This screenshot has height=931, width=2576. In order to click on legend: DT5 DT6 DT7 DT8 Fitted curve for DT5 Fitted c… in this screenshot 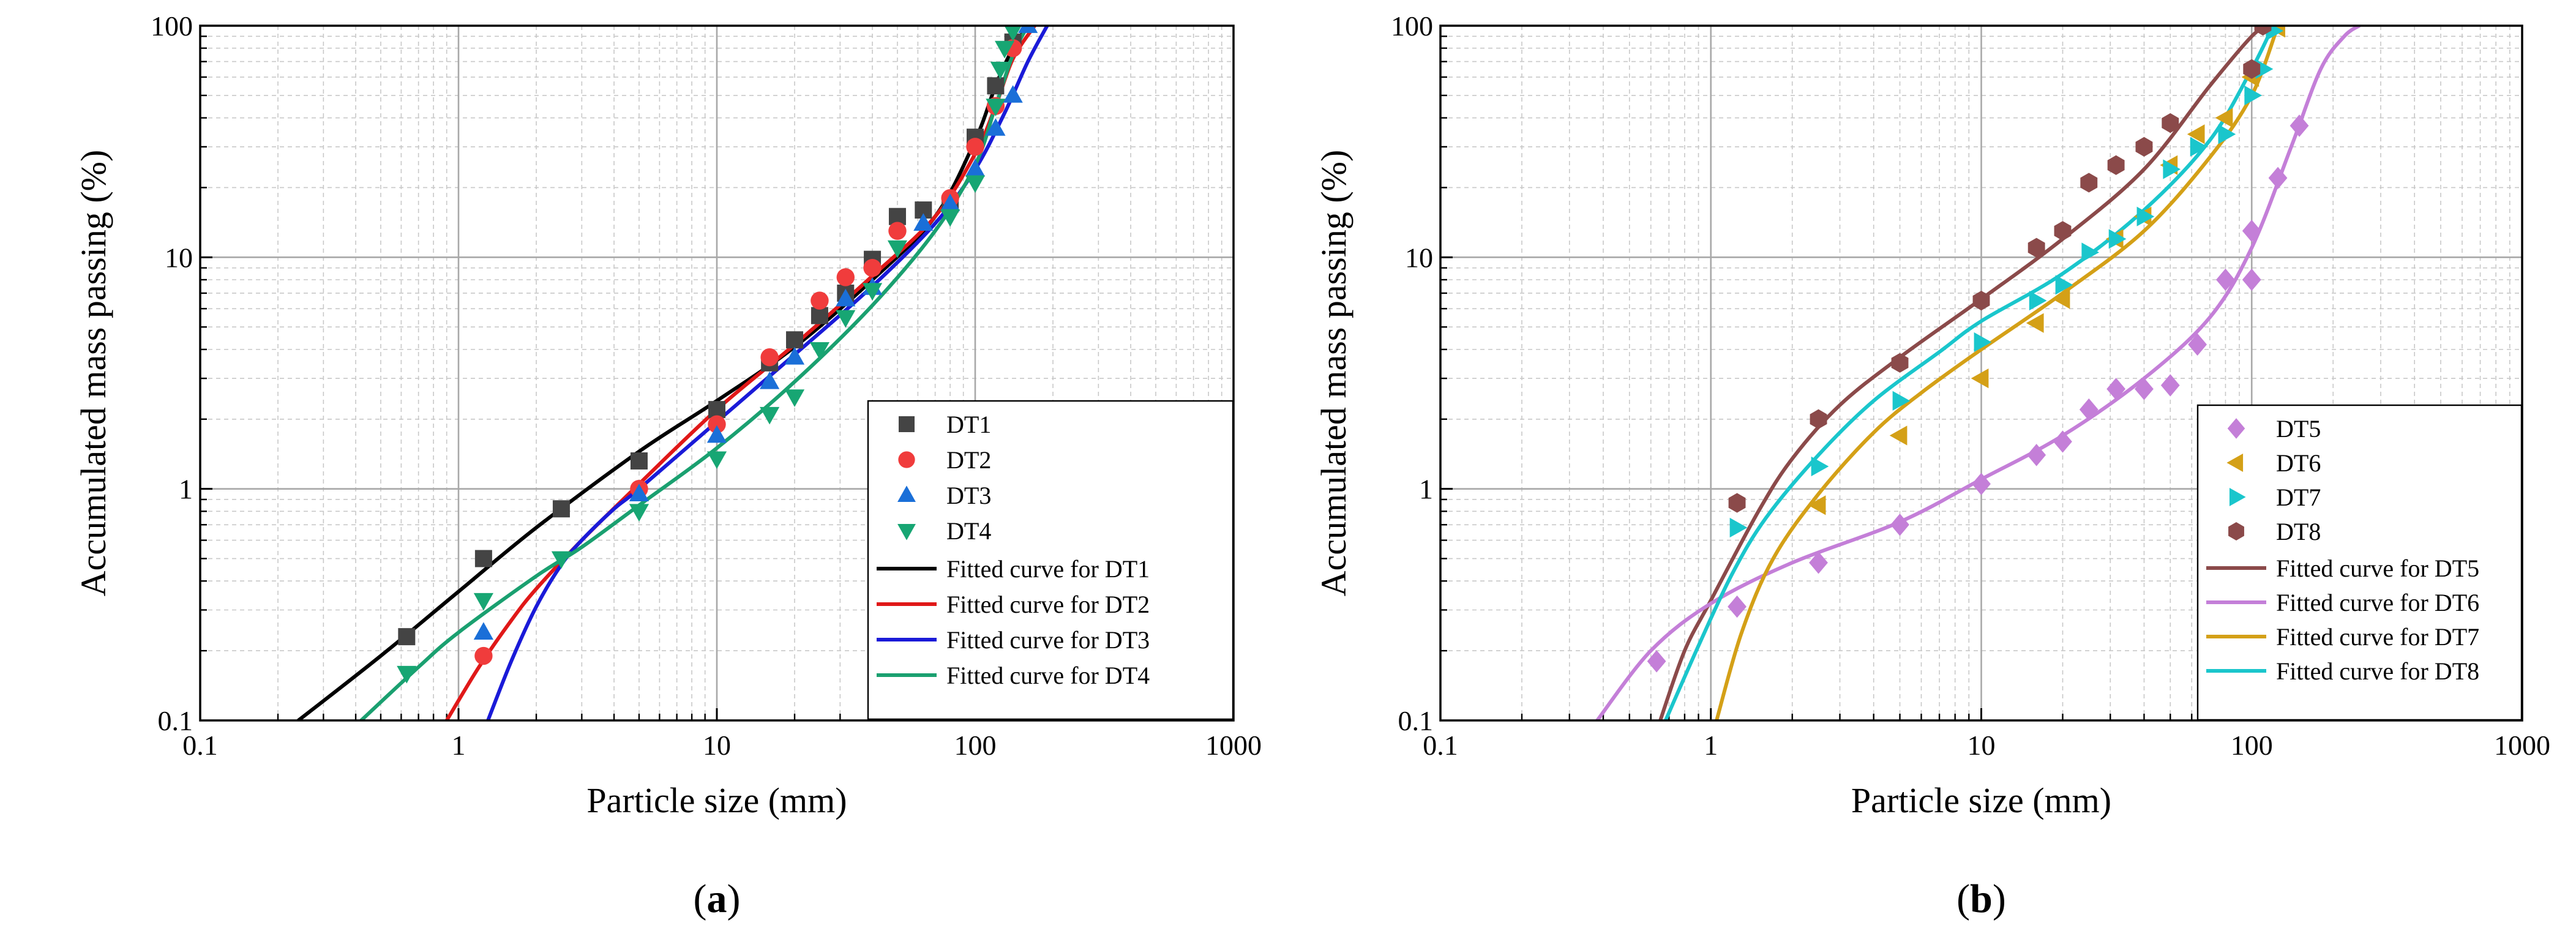, I will do `click(2359, 563)`.